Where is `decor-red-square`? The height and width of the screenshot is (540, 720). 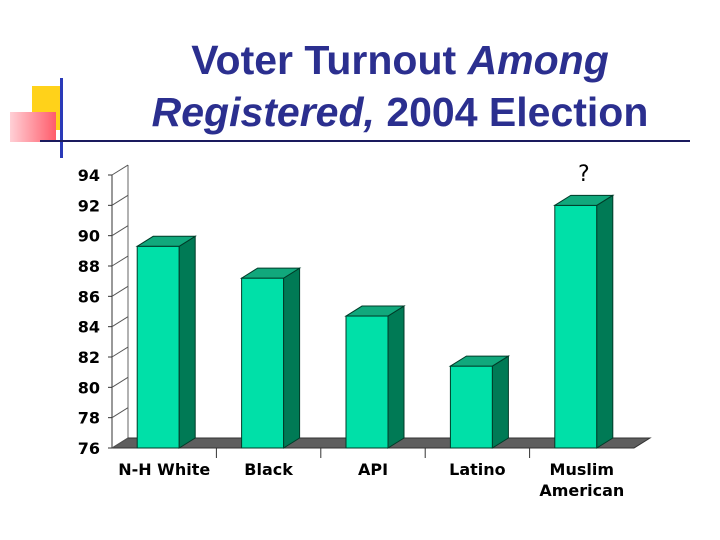 decor-red-square is located at coordinates (33, 127).